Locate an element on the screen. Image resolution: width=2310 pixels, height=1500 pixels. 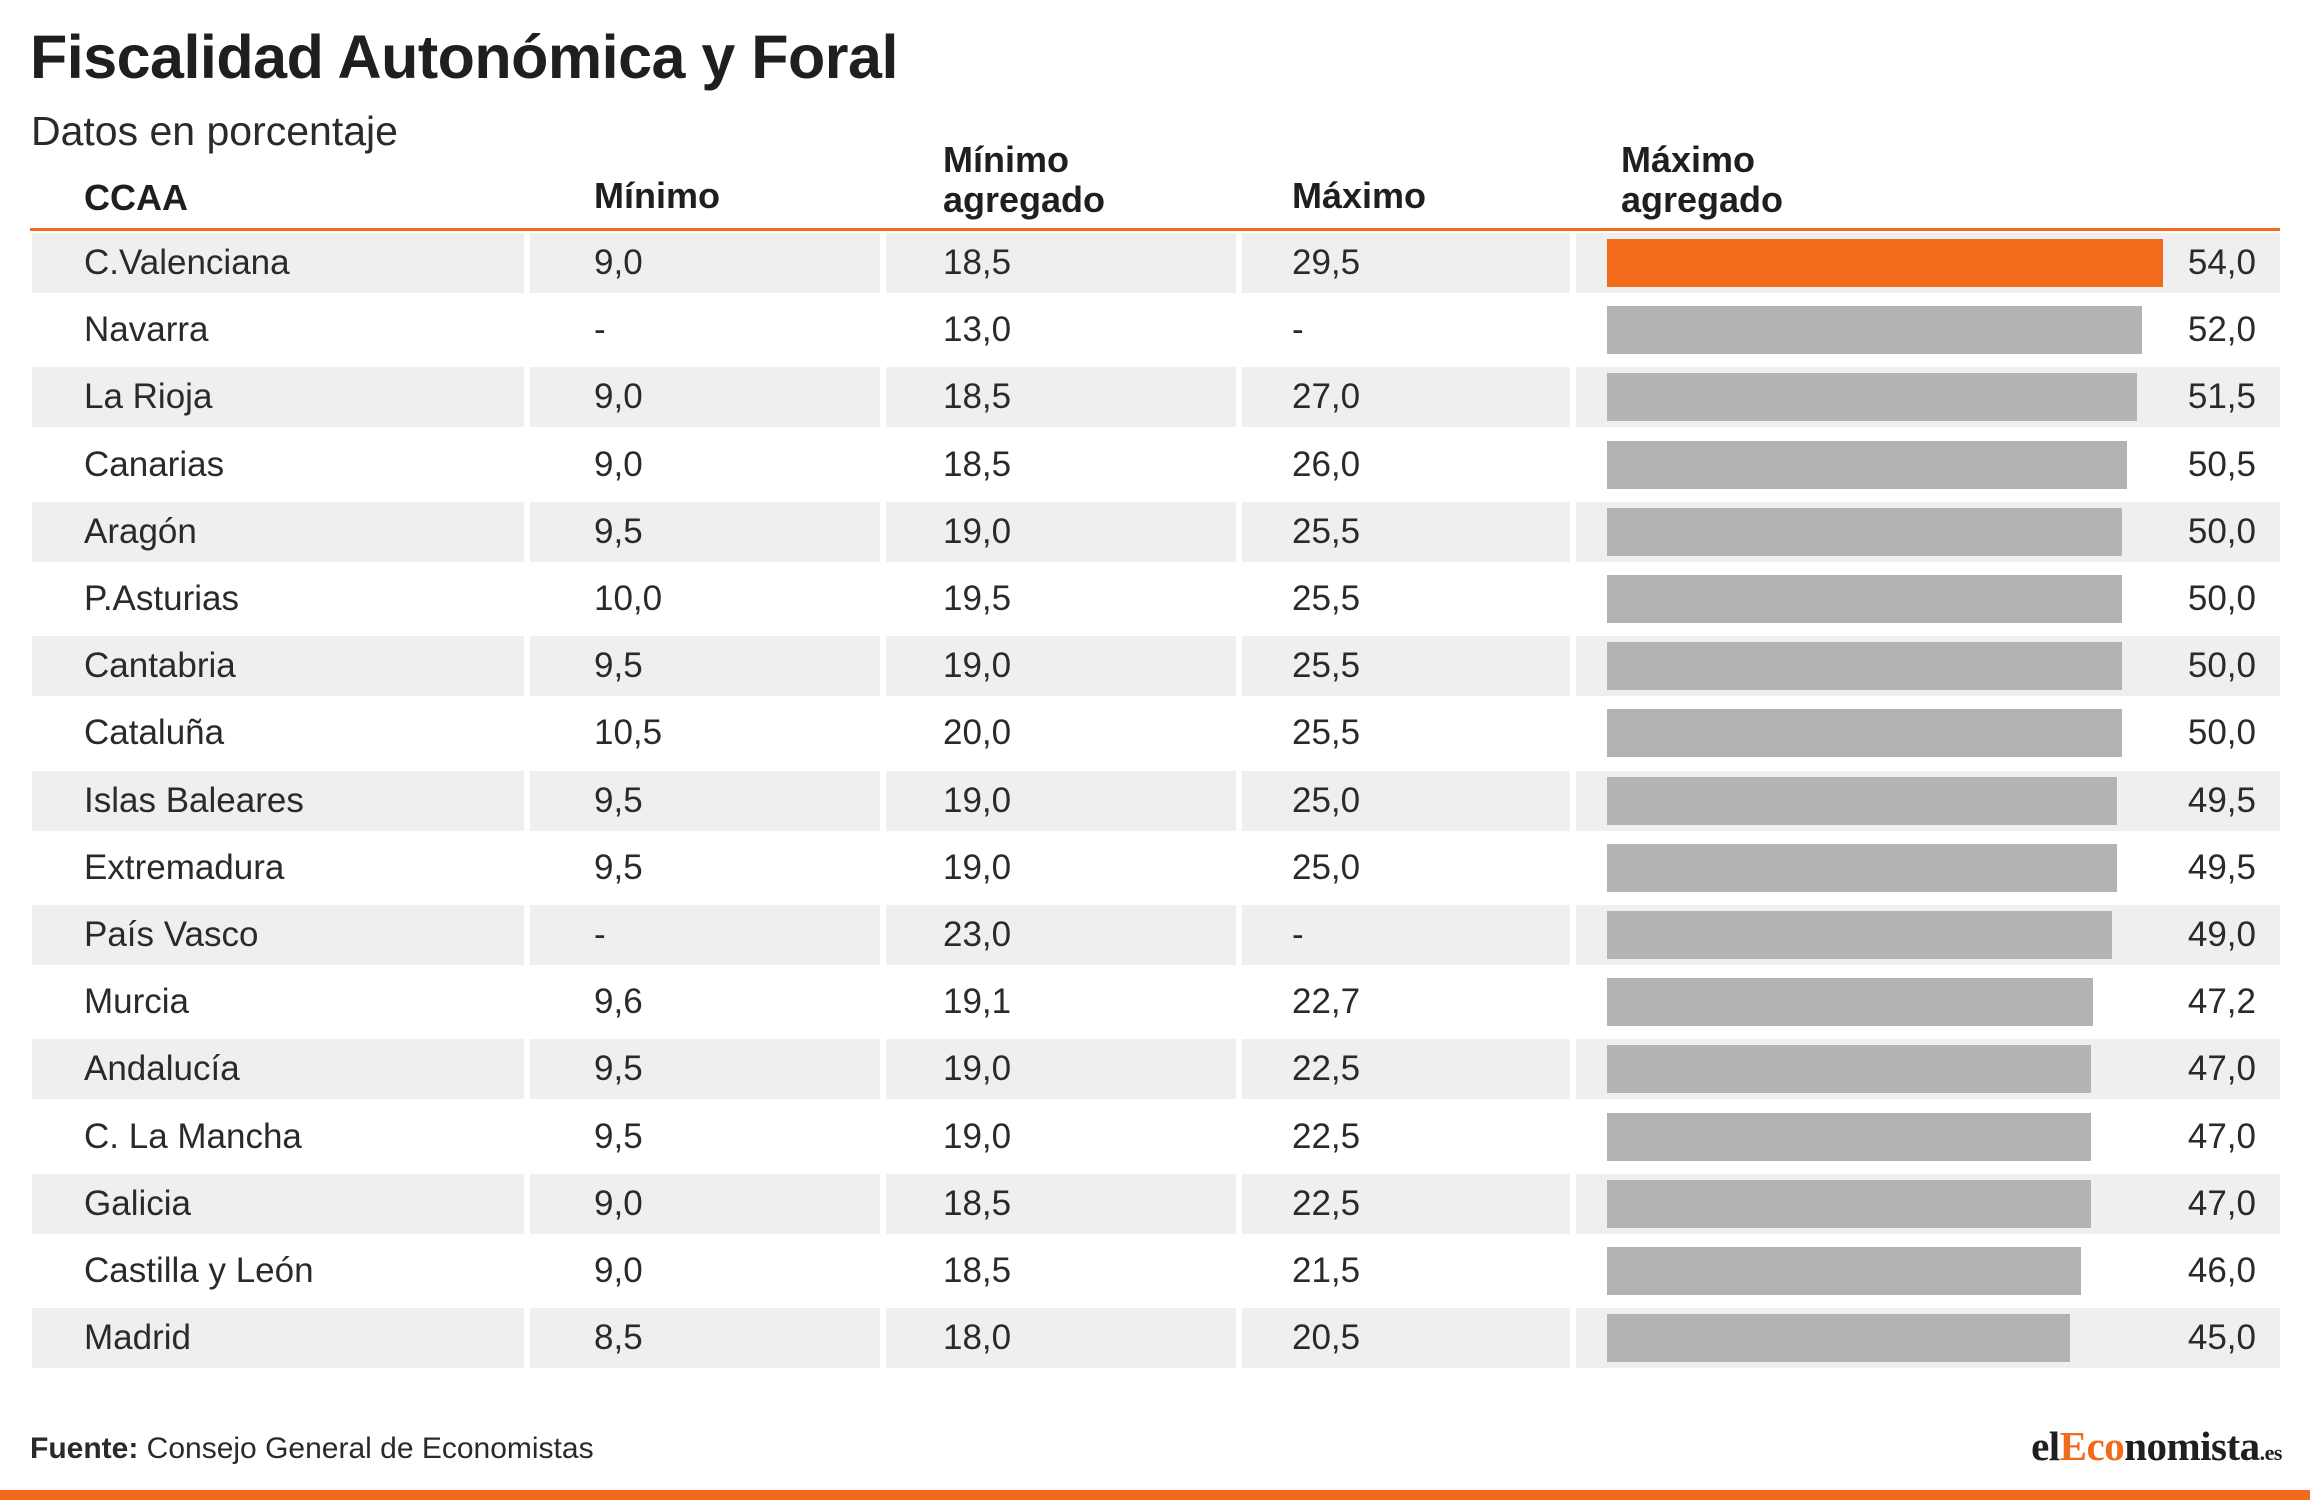
cell-ccaa: Aragón is located at coordinates (140, 531).